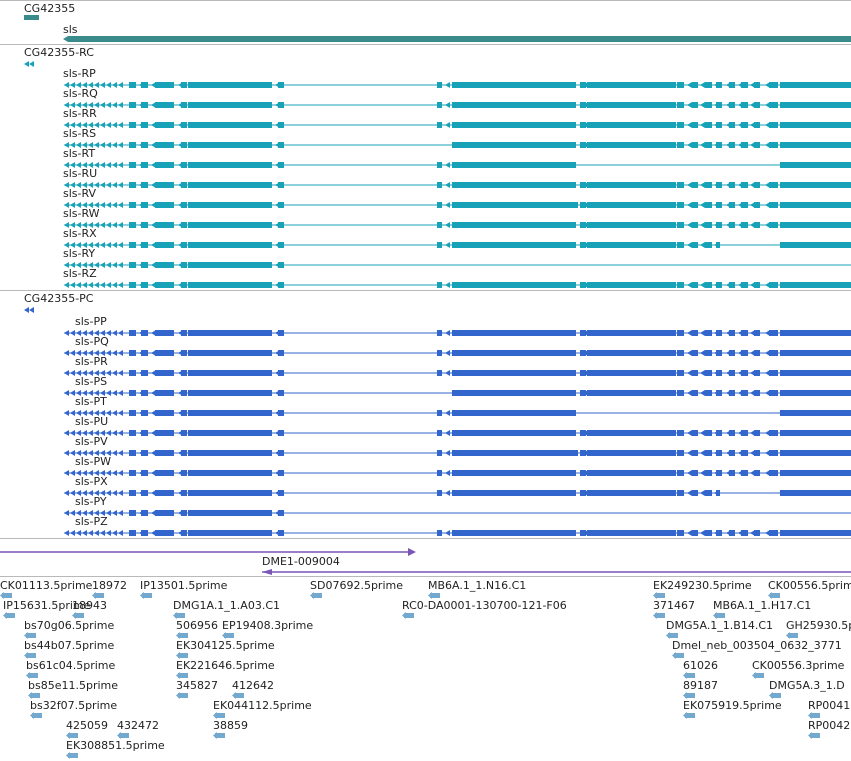  I want to click on est-feature: EK075919.5prime, so click(732, 709).